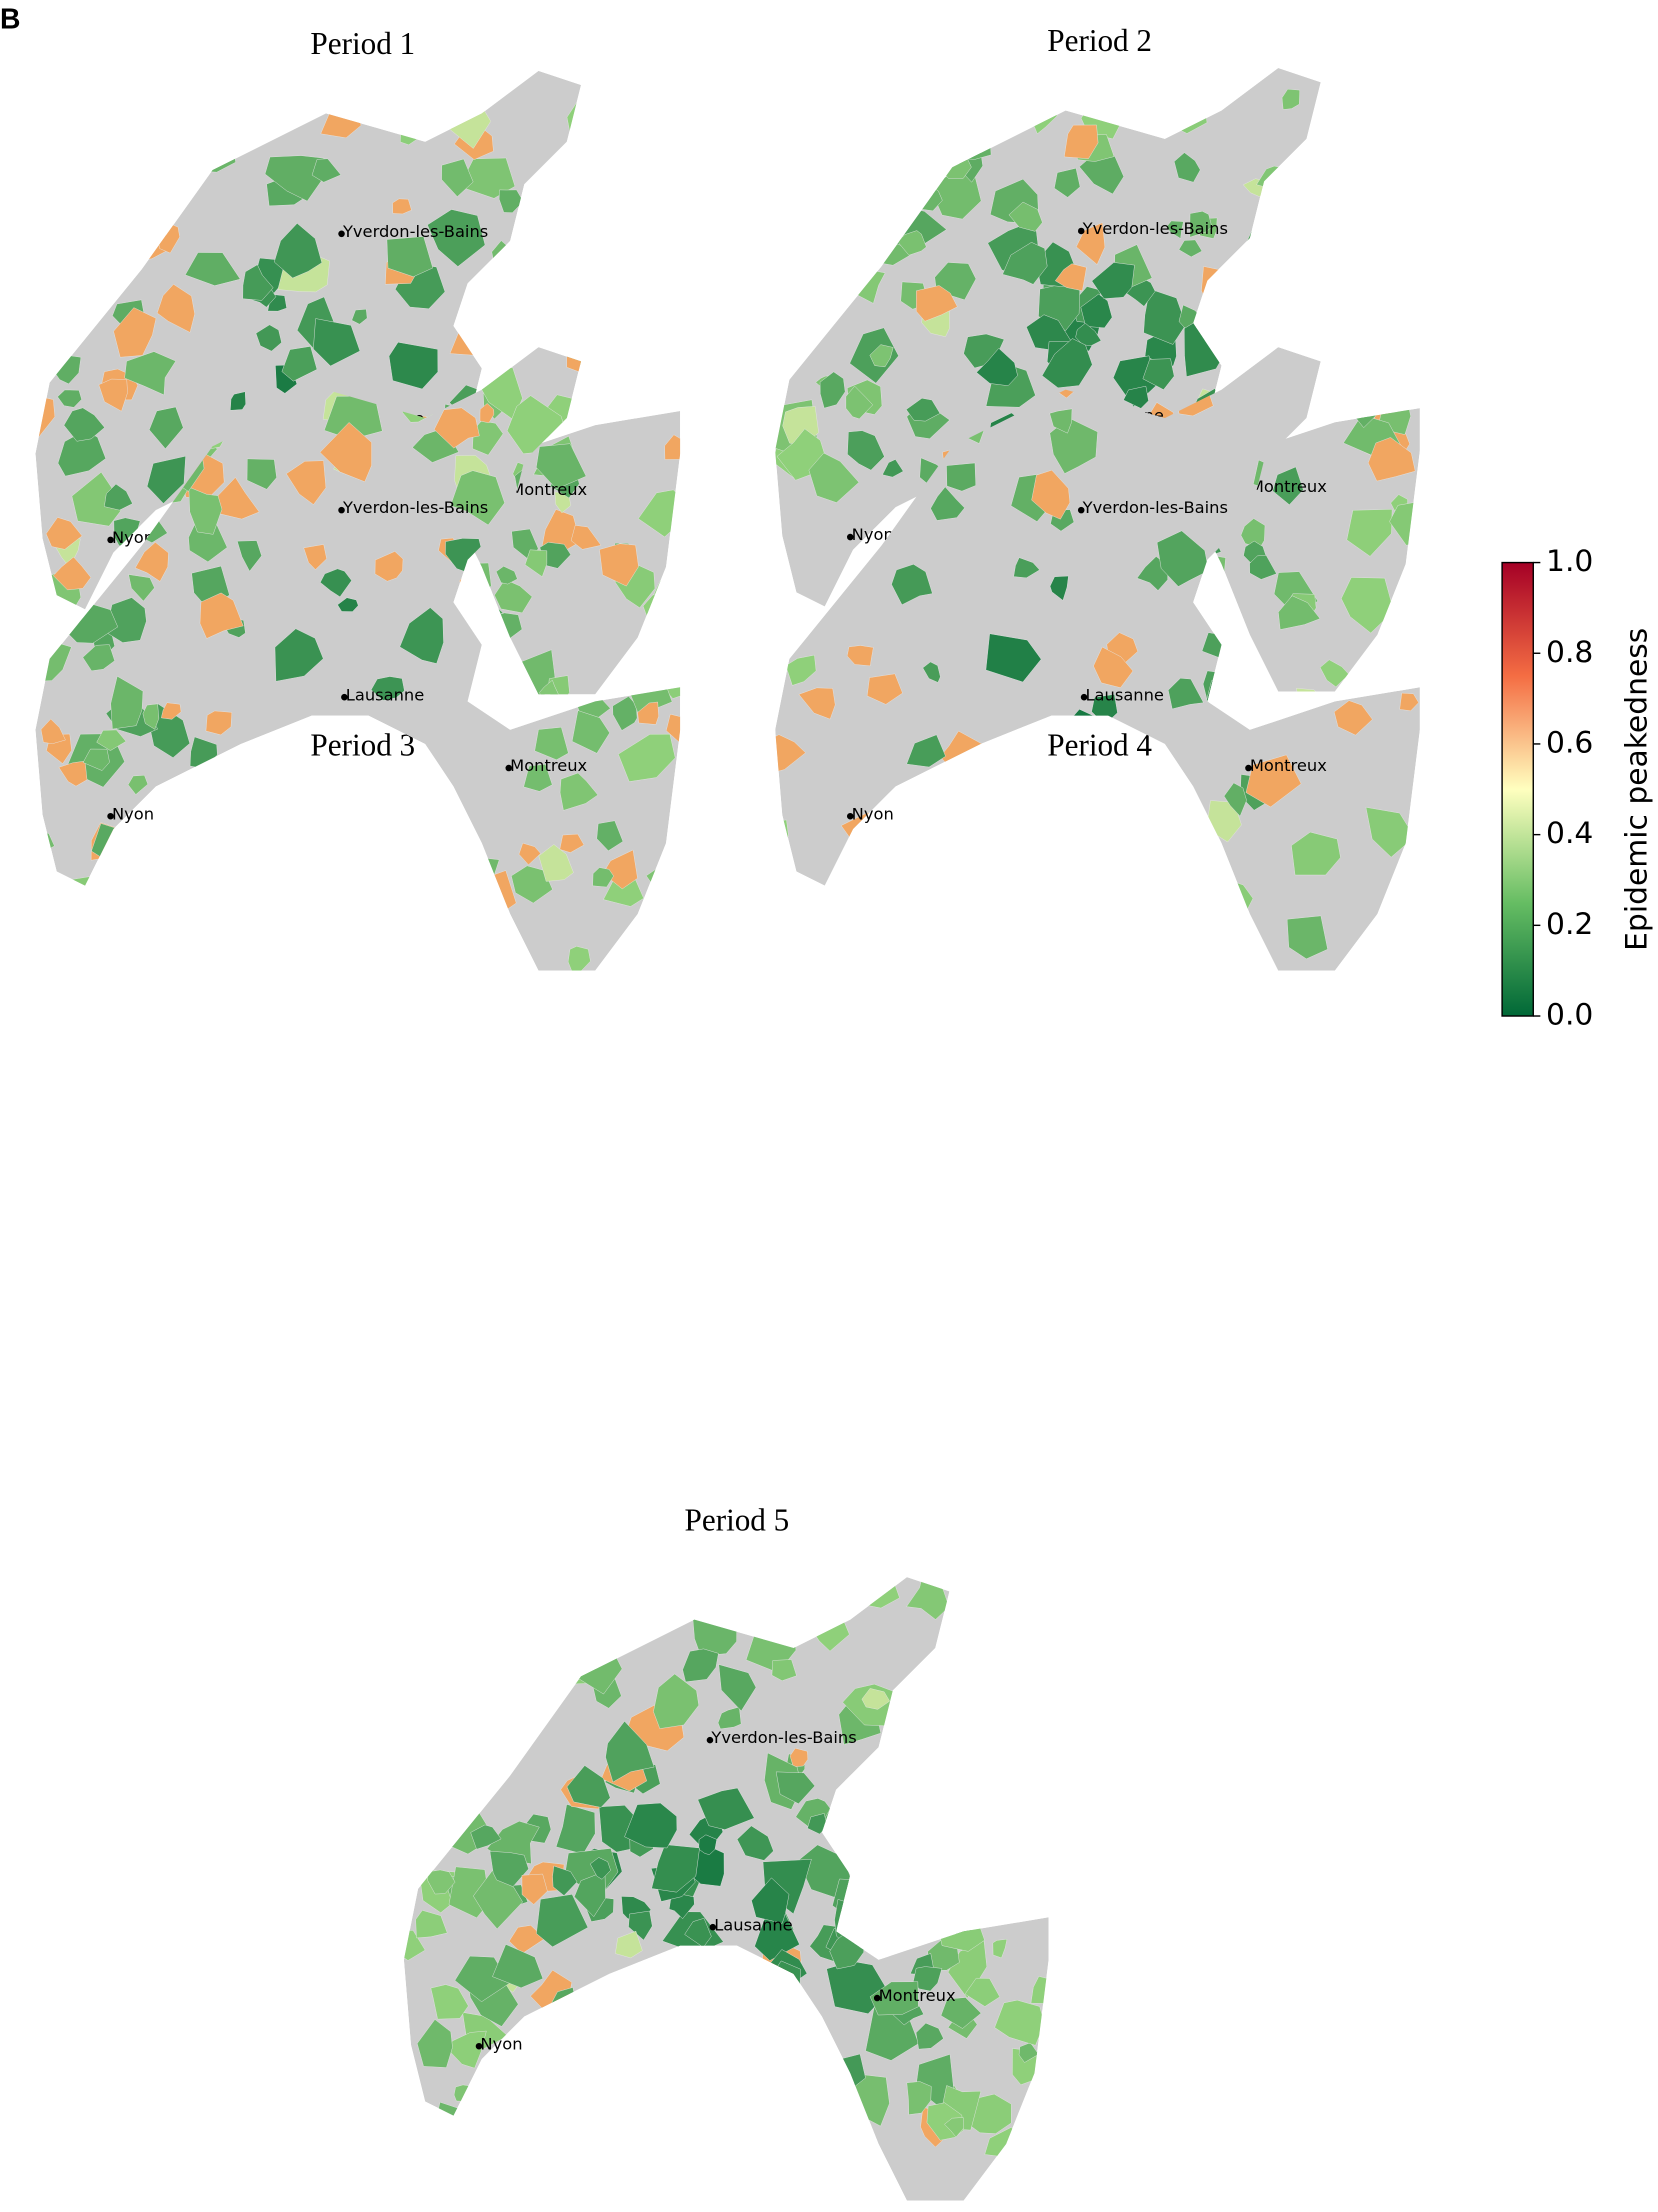 The image size is (1658, 2212). I want to click on city-label: Yverdon-les-Bains, so click(415, 231).